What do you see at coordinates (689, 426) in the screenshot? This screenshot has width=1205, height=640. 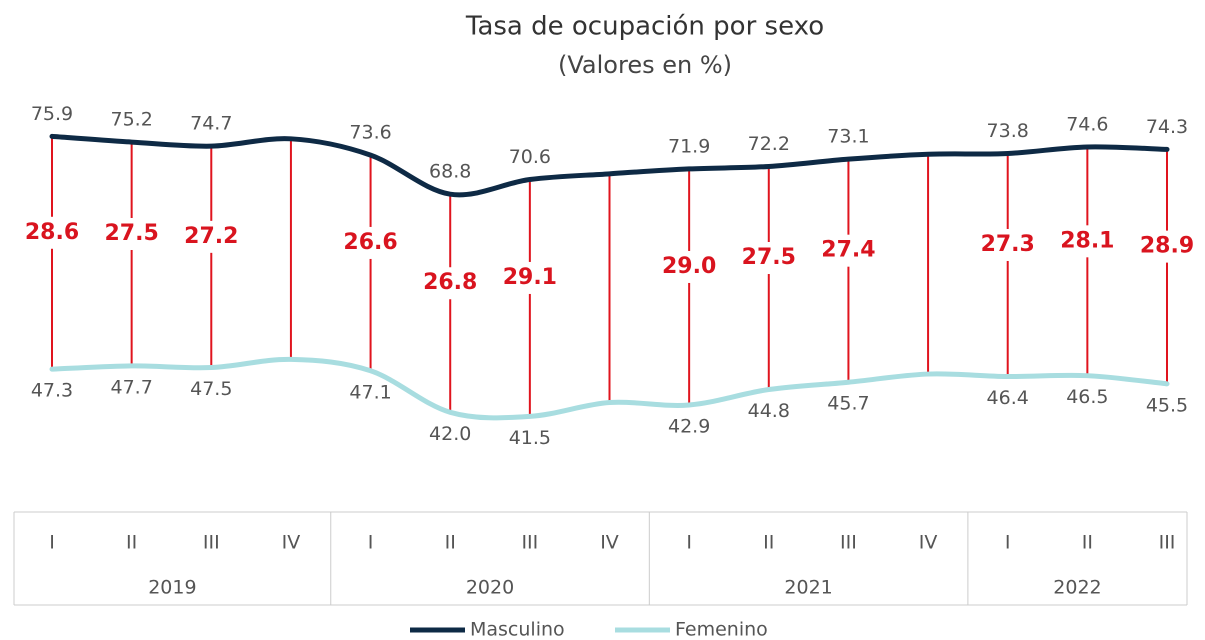 I see `value-label: 42.9` at bounding box center [689, 426].